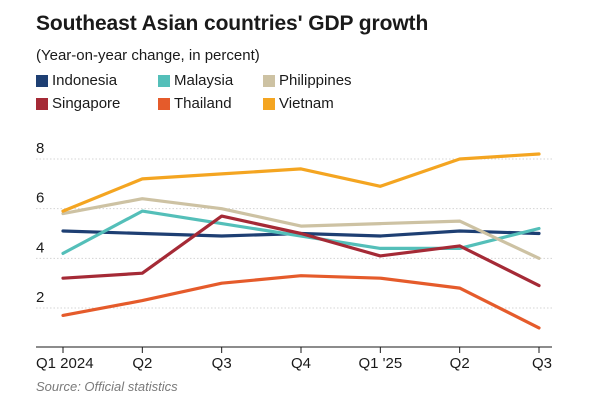 The image size is (598, 408). Describe the element at coordinates (315, 80) in the screenshot. I see `legend-label-philippines: Philippines` at that location.